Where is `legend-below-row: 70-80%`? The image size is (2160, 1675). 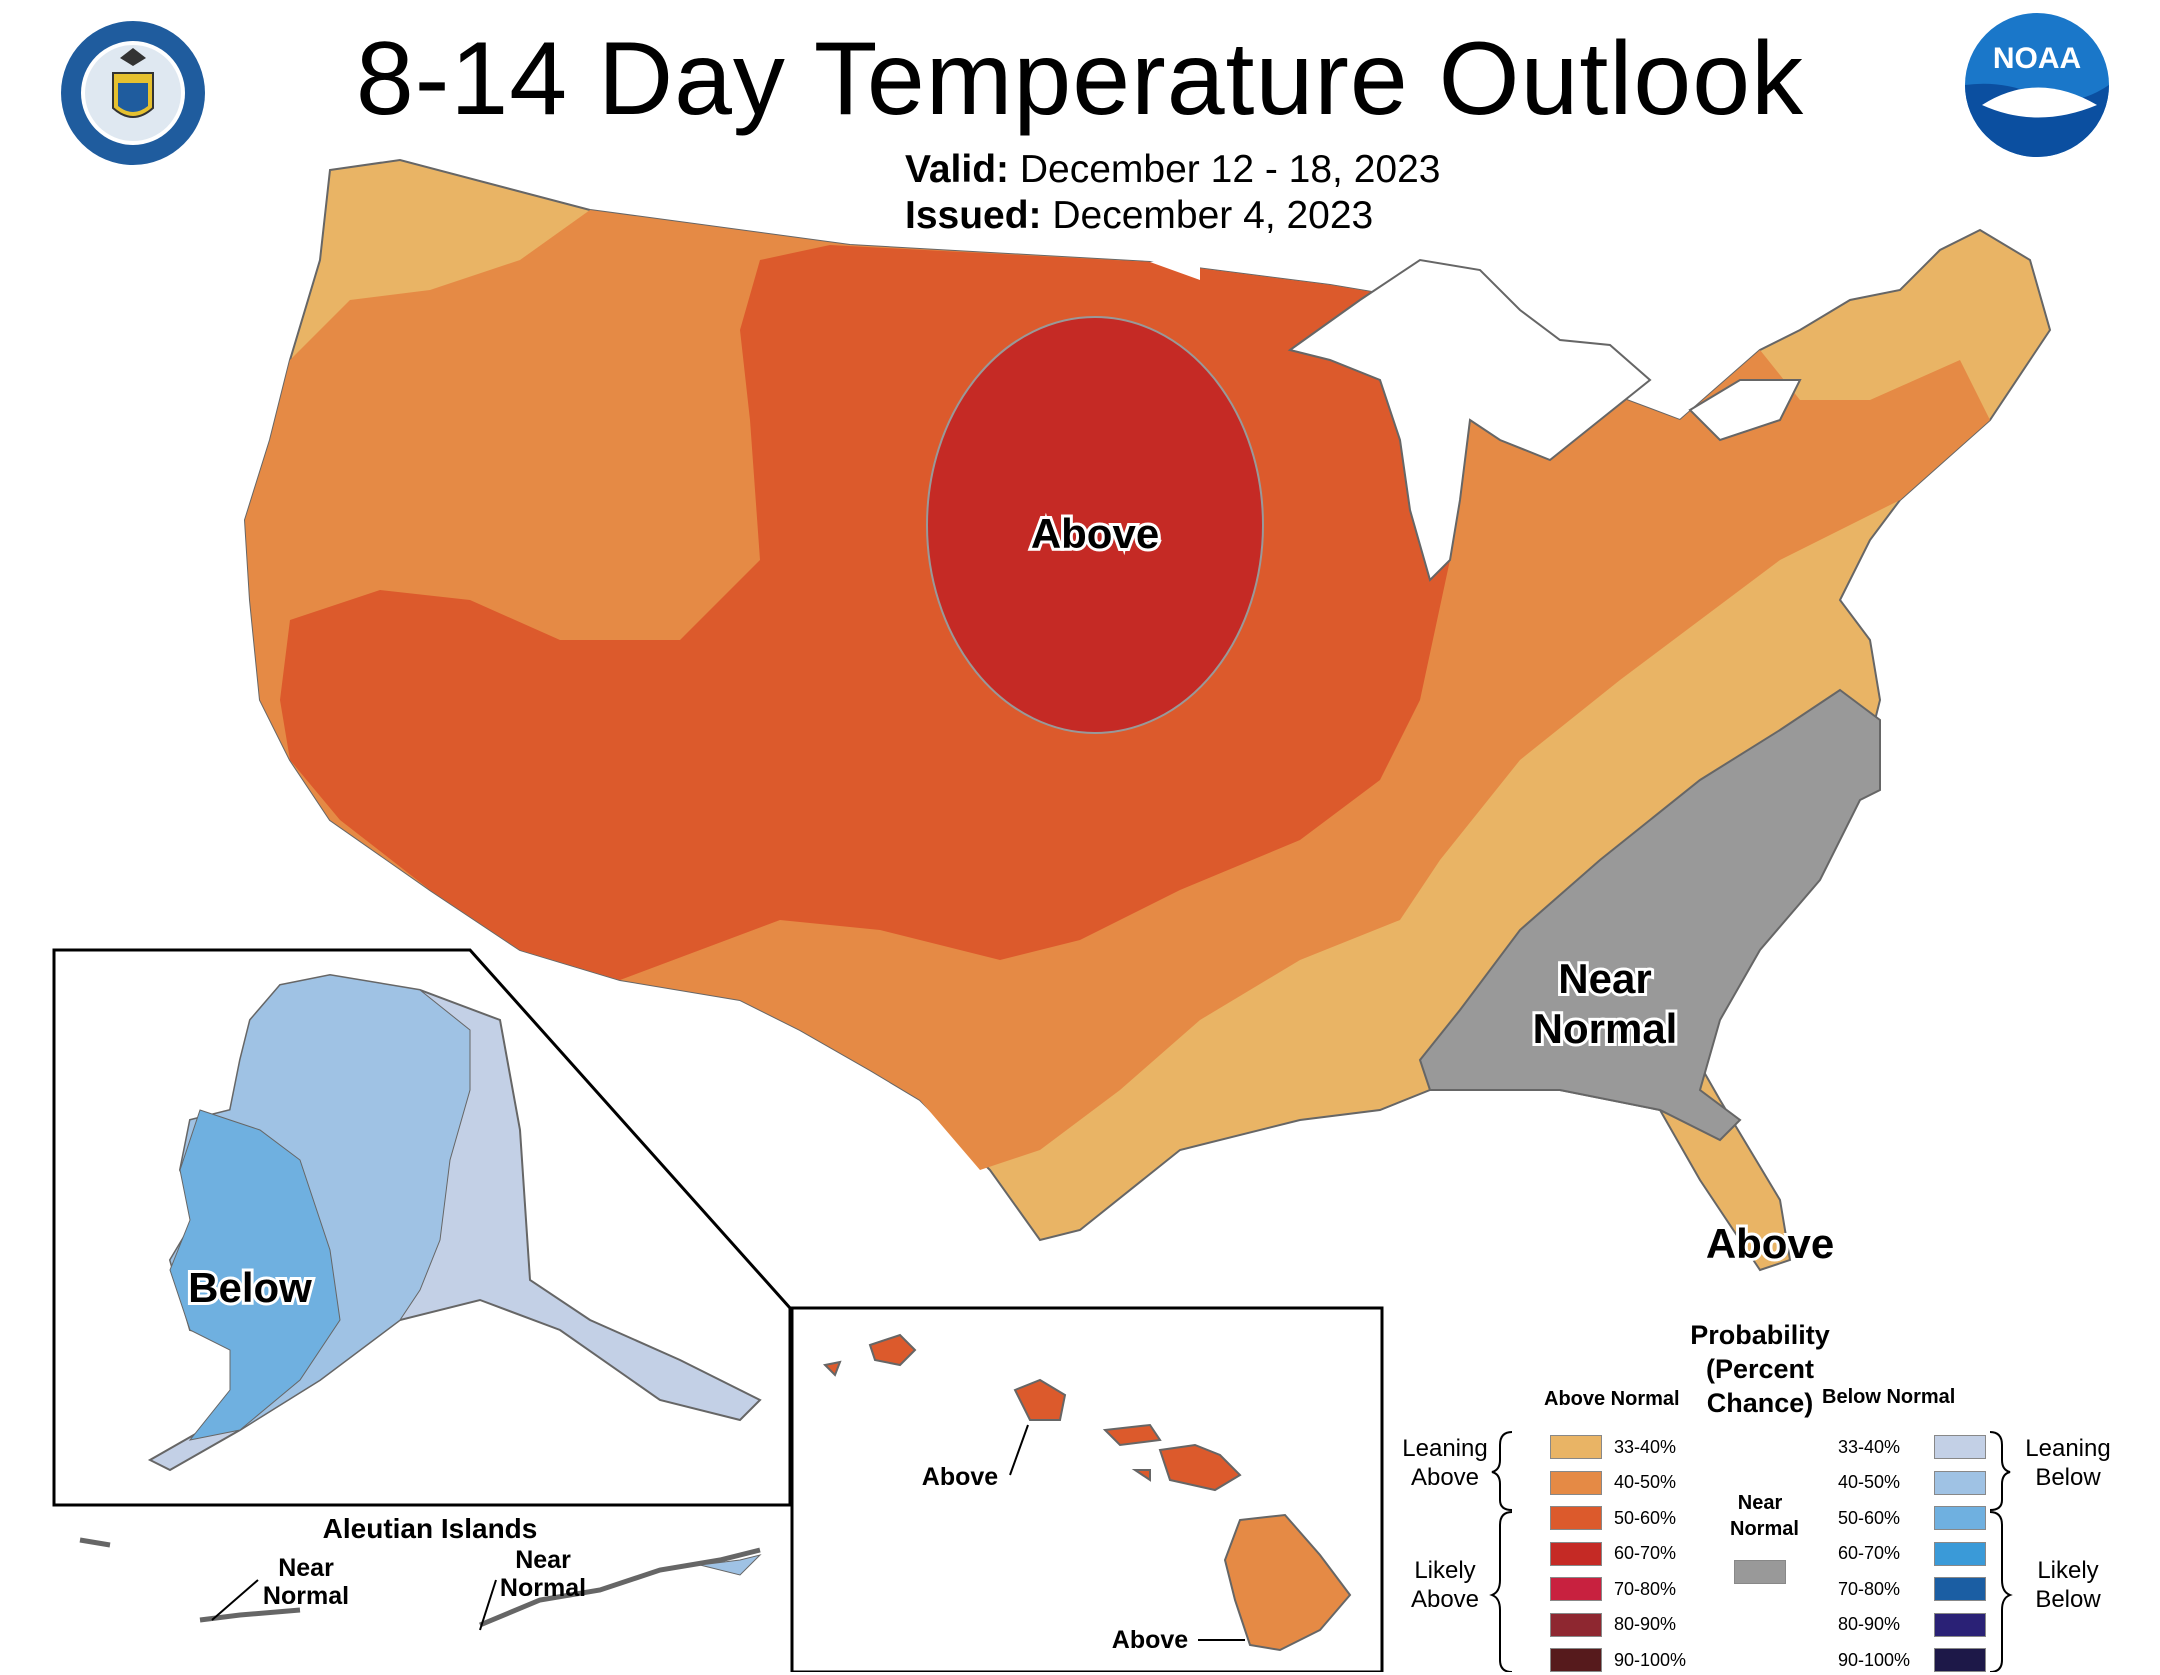
legend-below-row: 70-80% is located at coordinates (1912, 1589).